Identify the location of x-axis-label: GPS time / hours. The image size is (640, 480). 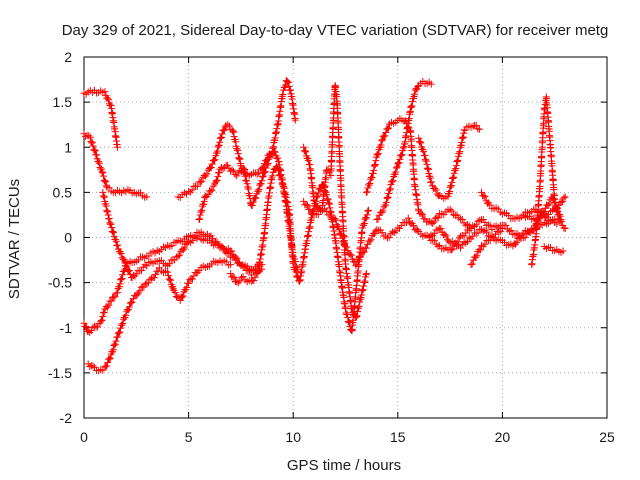
(344, 465).